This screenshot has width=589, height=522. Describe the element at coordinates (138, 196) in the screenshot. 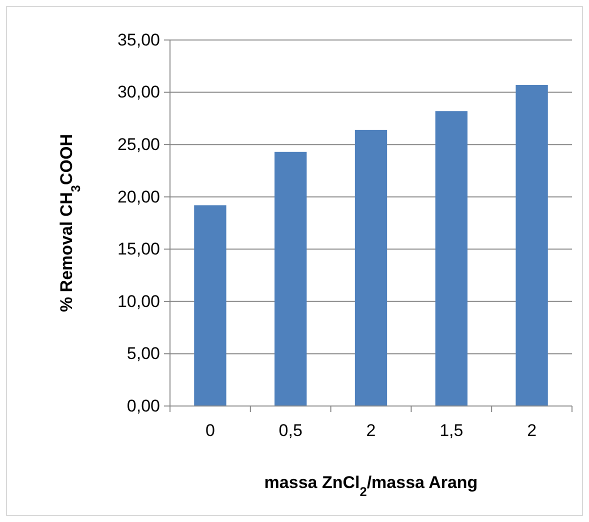

I see `y-tick-label: 20,00` at that location.